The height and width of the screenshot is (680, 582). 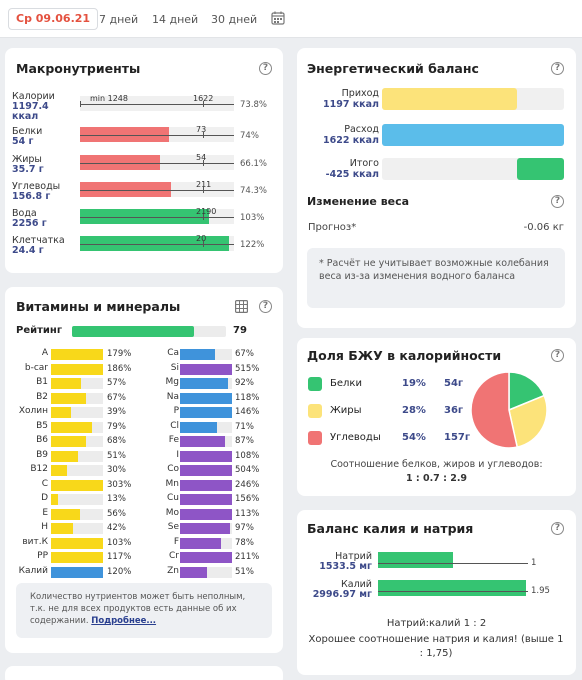 I want to click on range-7-days: 7 дней, so click(x=119, y=19).